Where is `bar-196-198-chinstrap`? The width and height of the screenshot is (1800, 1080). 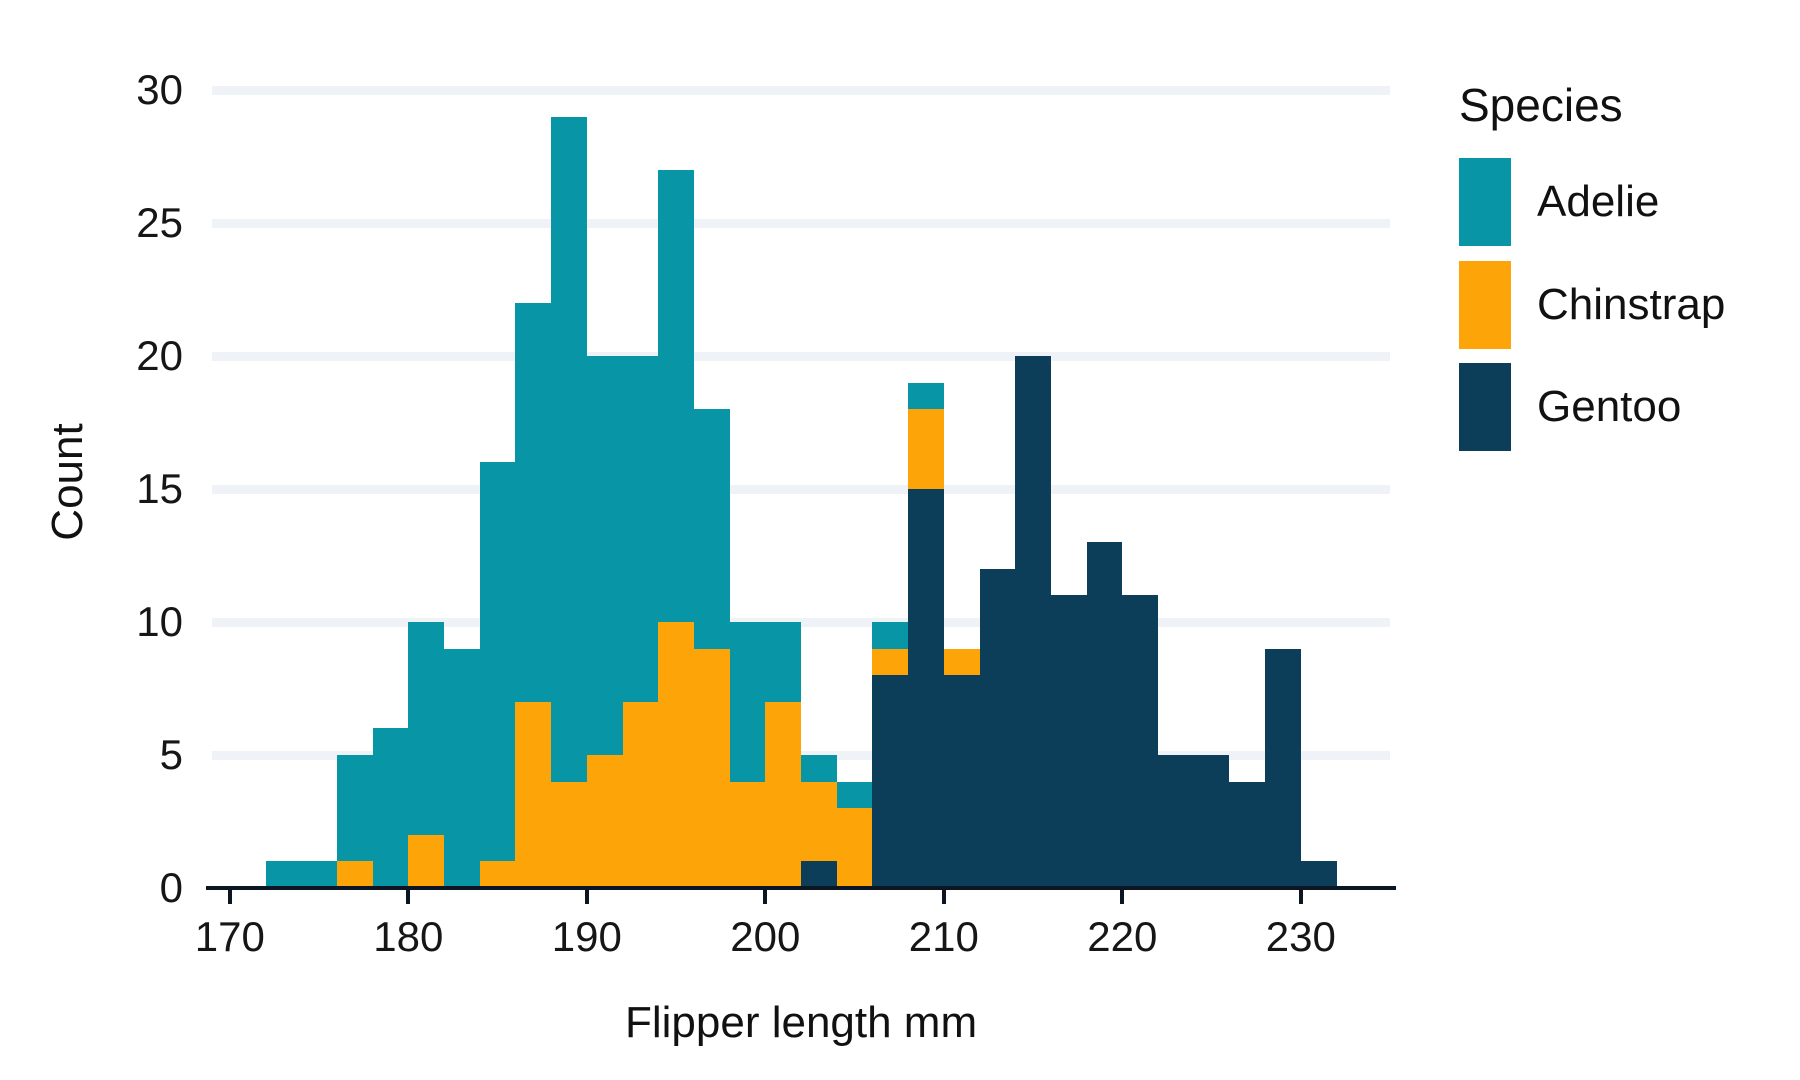 bar-196-198-chinstrap is located at coordinates (711, 768).